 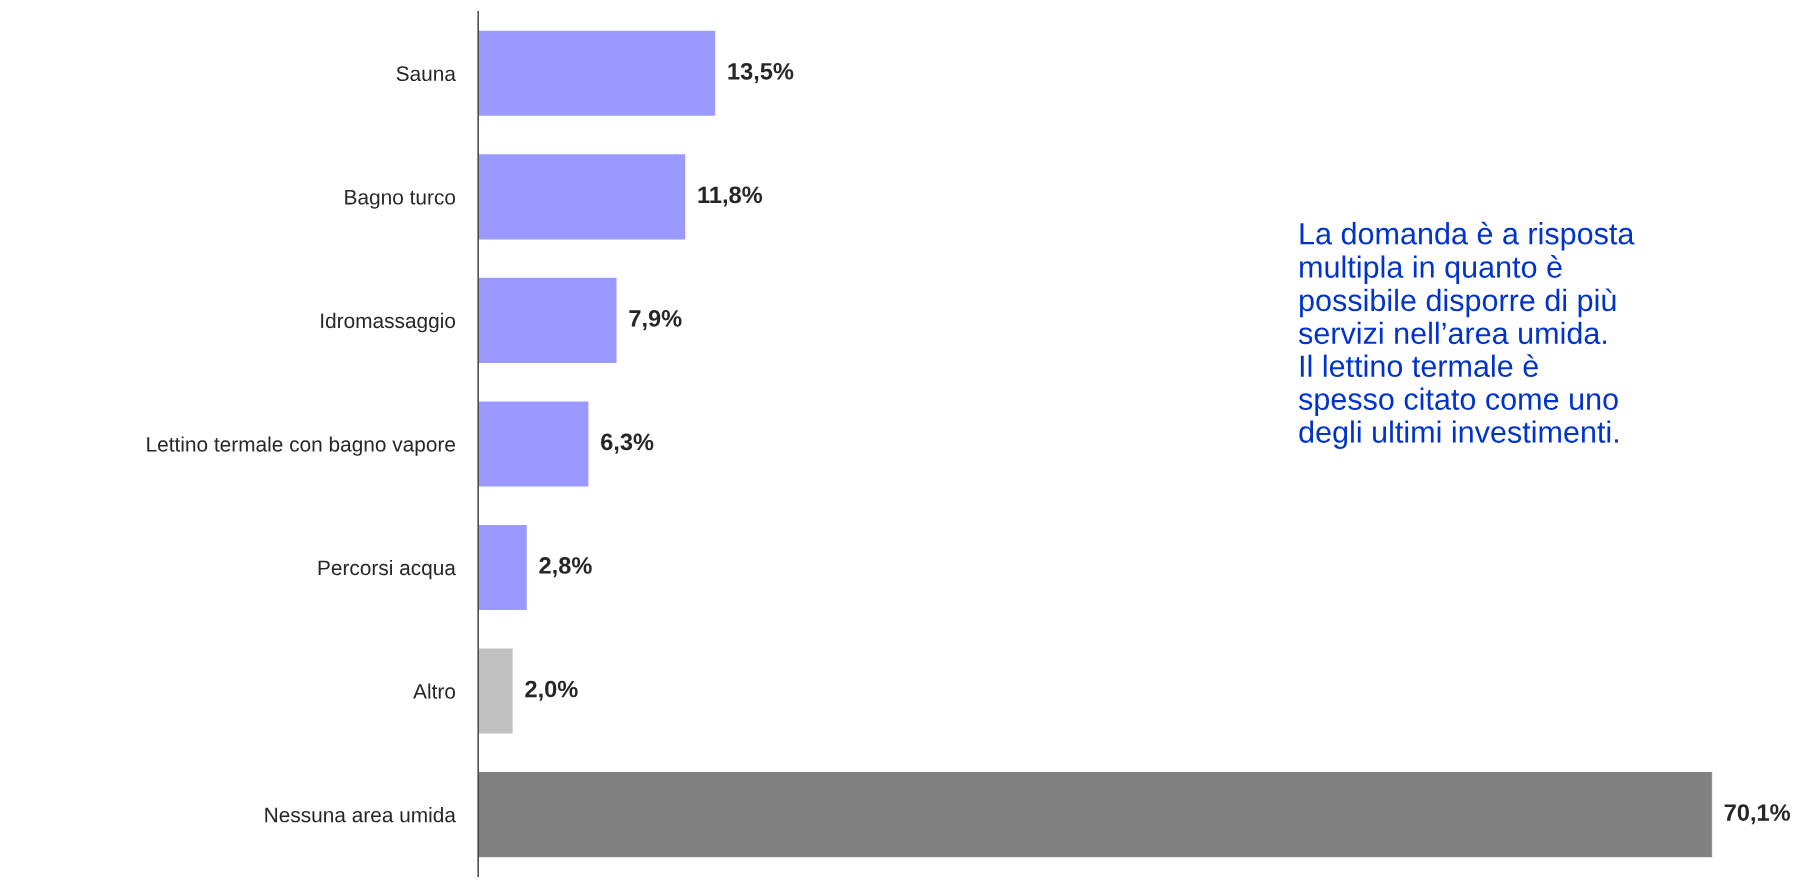 I want to click on y-tick-label: Bagno turco, so click(x=400, y=199).